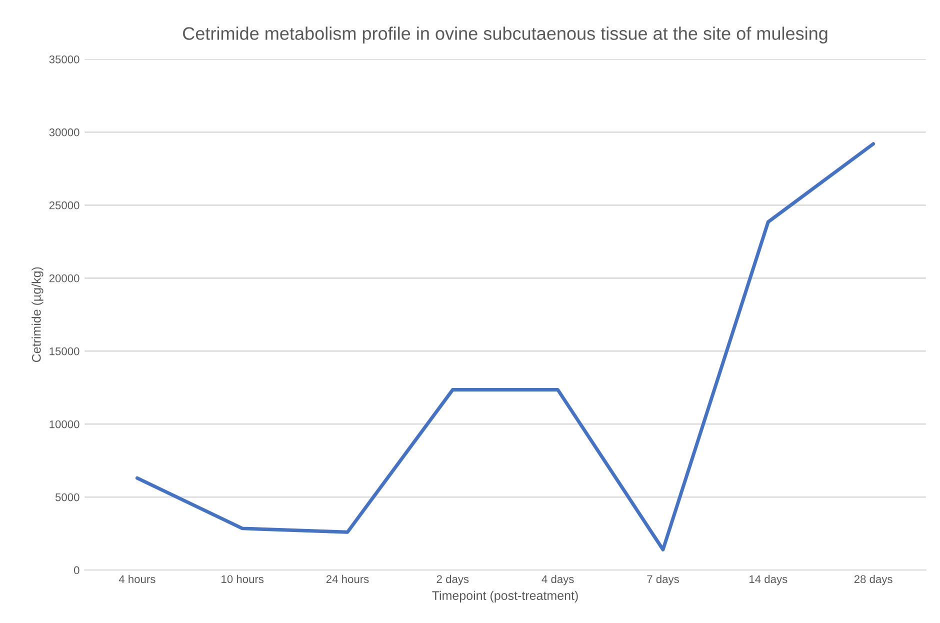 The height and width of the screenshot is (623, 940). I want to click on y-tick-label: 20000, so click(64, 278).